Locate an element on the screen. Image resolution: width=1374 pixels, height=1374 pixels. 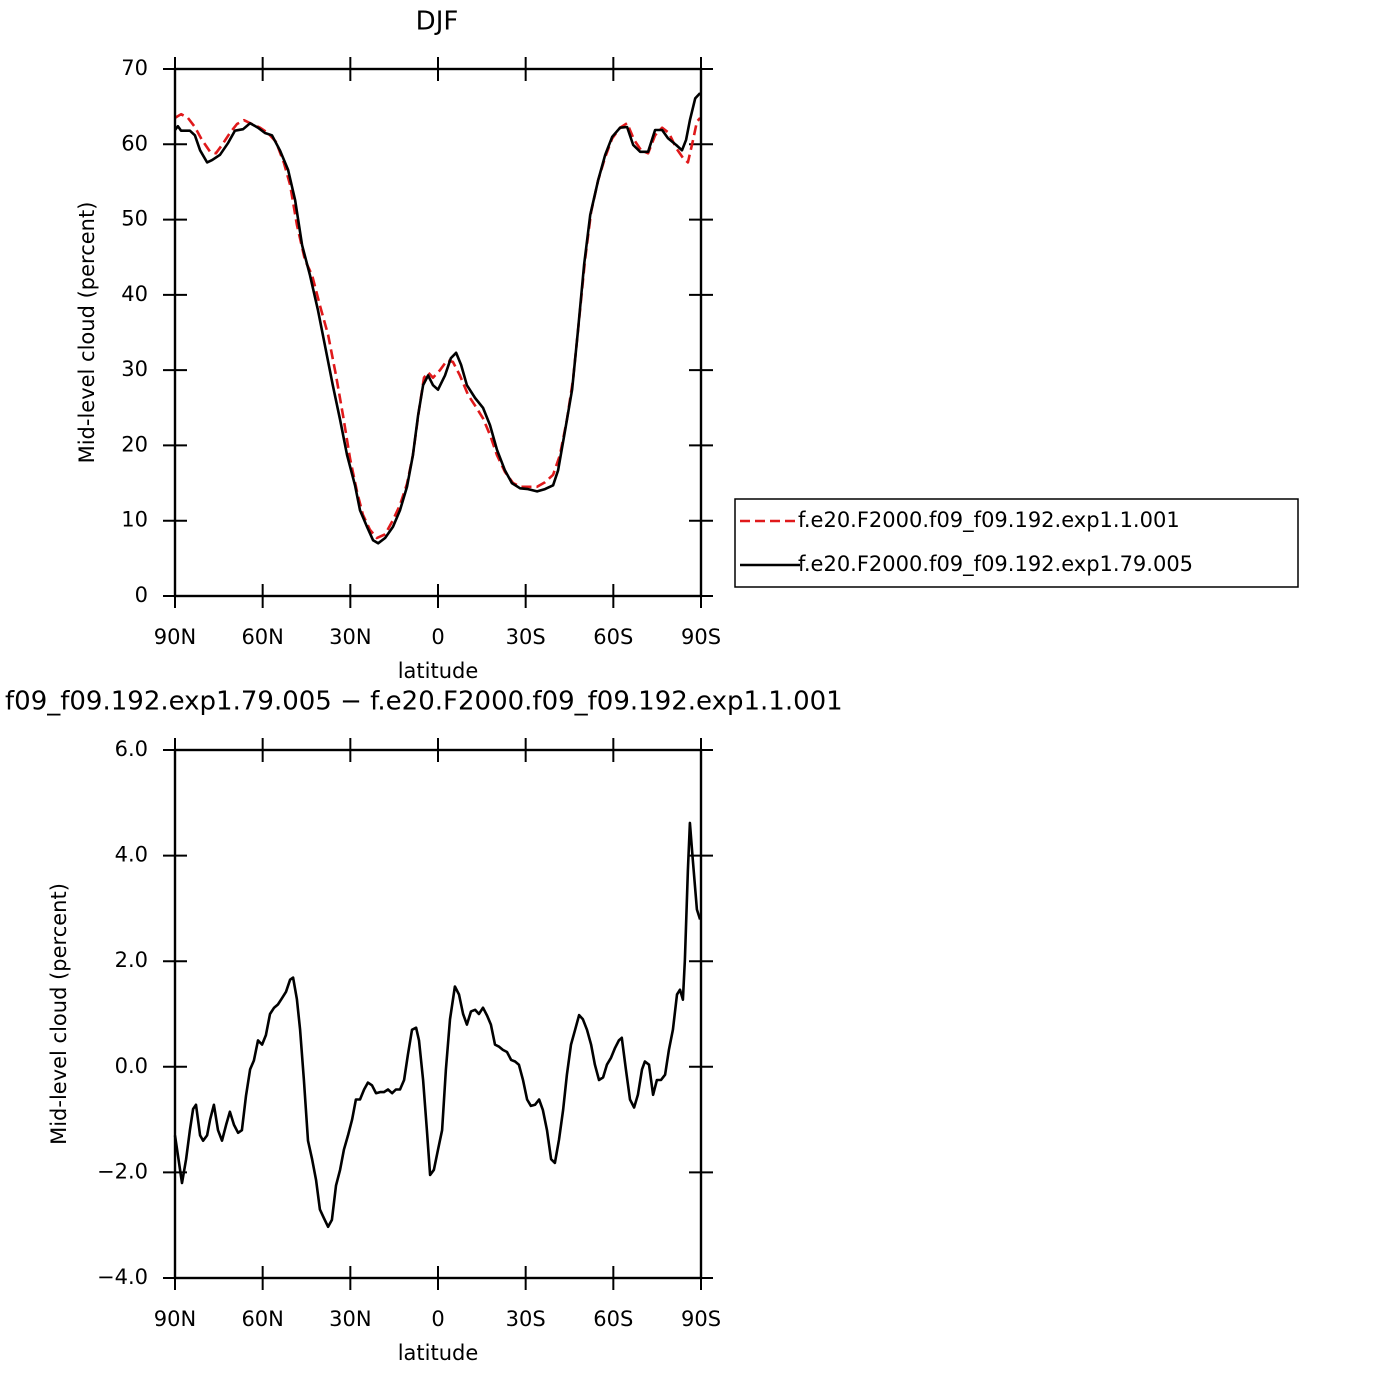
legend-label: f.e20.F2000.f09_f09.192.exp1.1.001 is located at coordinates (989, 520).